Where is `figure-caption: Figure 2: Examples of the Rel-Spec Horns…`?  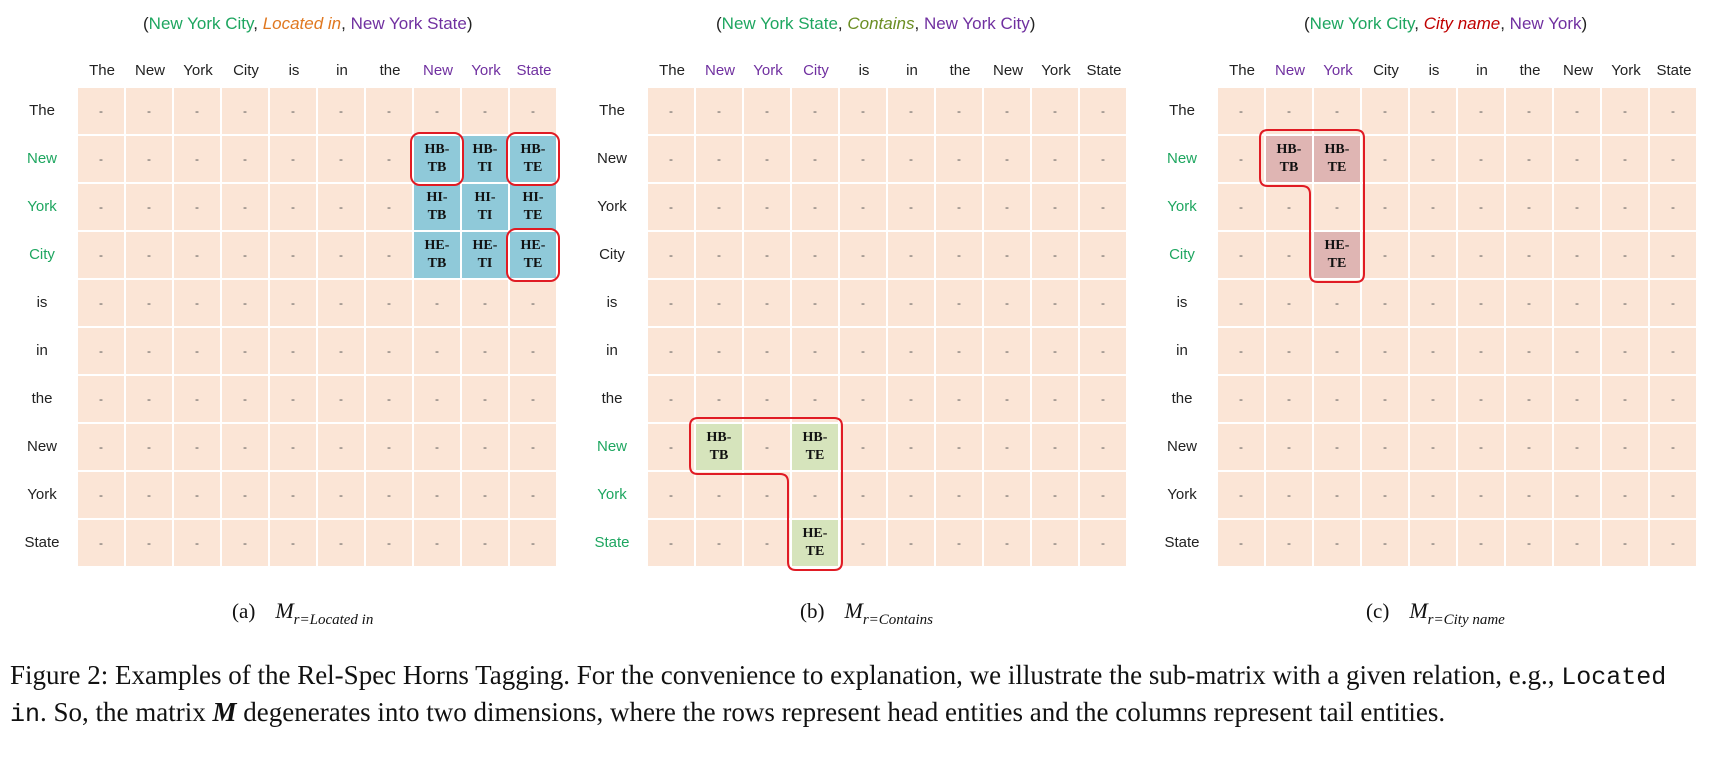
figure-caption: Figure 2: Examples of the Rel-Spec Horns… is located at coordinates (860, 695).